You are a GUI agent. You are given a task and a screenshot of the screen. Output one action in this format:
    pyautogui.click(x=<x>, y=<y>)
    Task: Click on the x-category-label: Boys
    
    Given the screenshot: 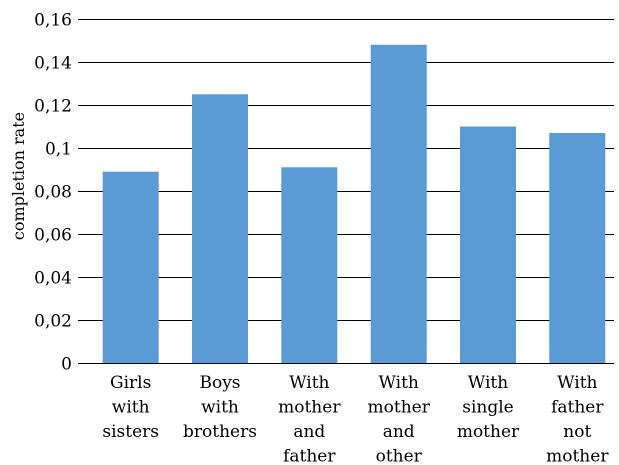 What is the action you would take?
    pyautogui.click(x=219, y=383)
    